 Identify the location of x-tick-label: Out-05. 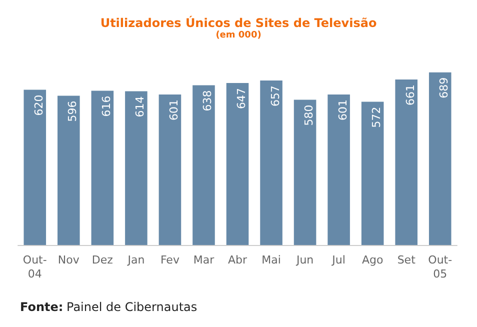
(440, 267).